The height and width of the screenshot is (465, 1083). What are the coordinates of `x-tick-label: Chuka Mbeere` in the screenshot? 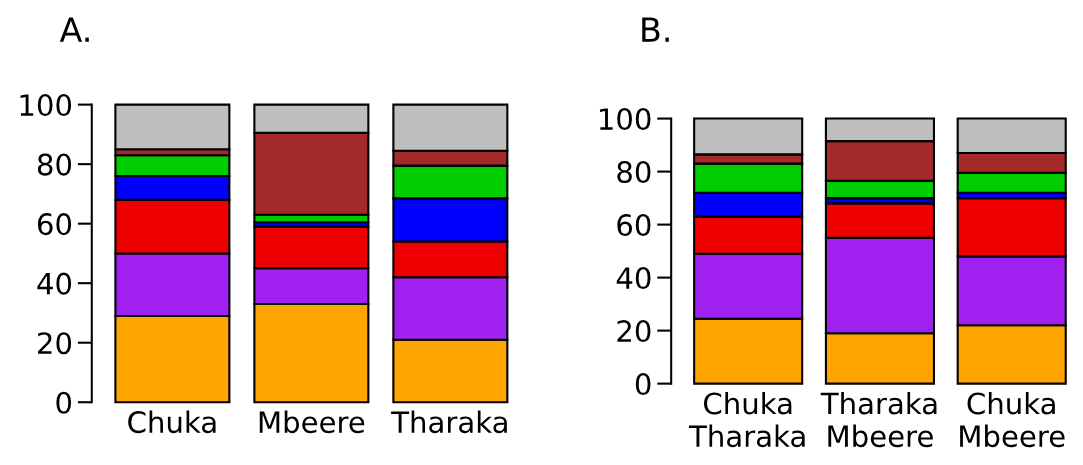 It's located at (1012, 419).